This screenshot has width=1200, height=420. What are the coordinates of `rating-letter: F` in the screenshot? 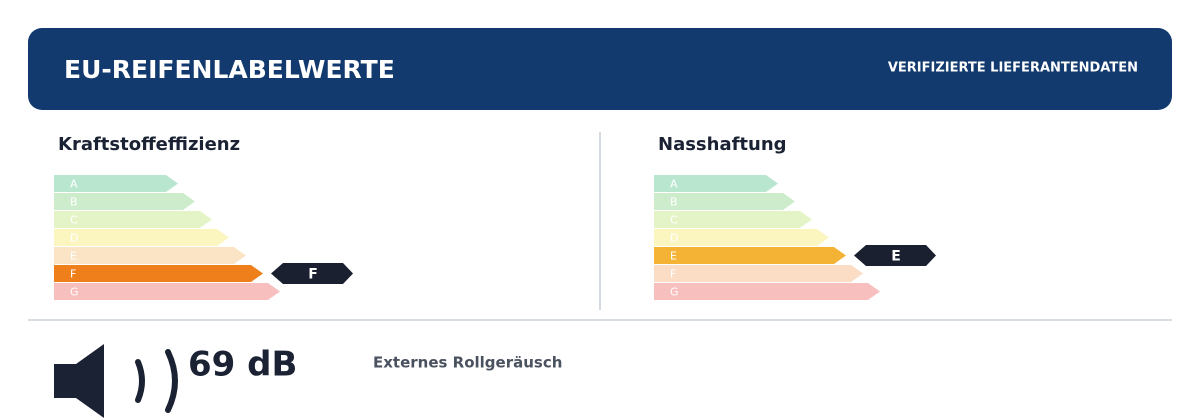 It's located at (313, 275).